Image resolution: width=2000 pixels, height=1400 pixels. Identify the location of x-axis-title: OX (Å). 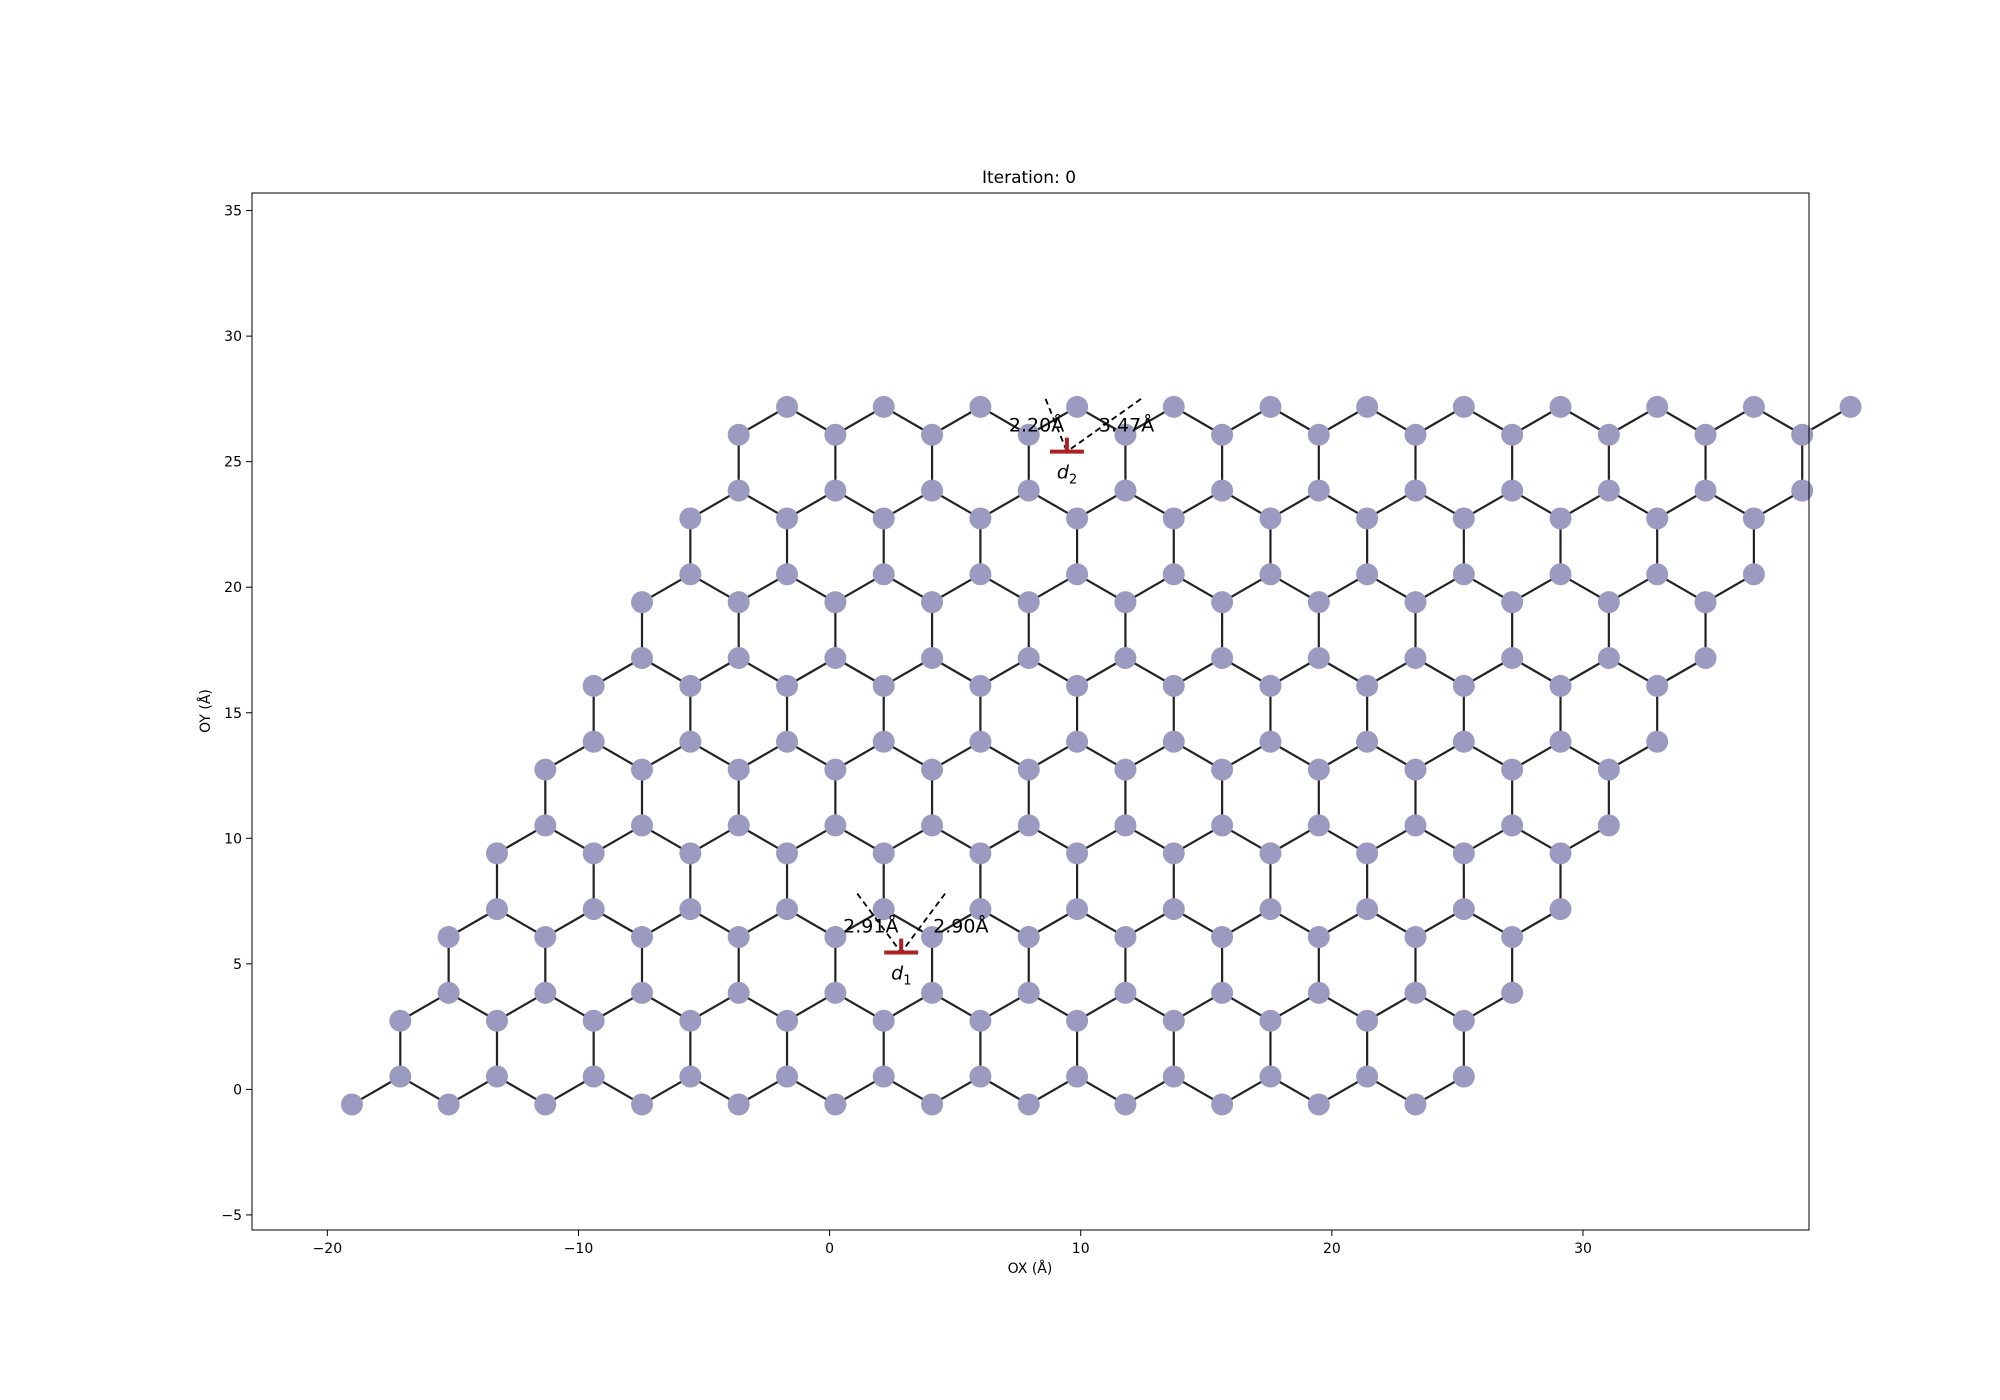
(1030, 1268).